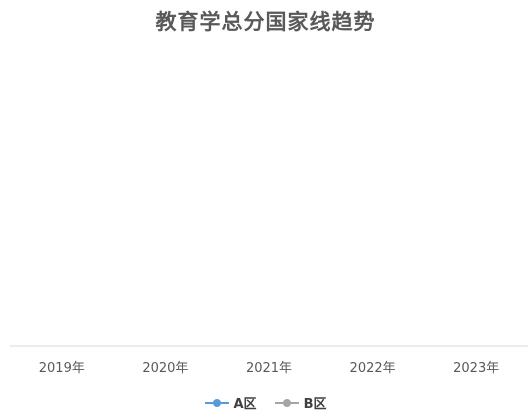 The width and height of the screenshot is (531, 415). I want to click on legend-label-a: A区, so click(245, 404).